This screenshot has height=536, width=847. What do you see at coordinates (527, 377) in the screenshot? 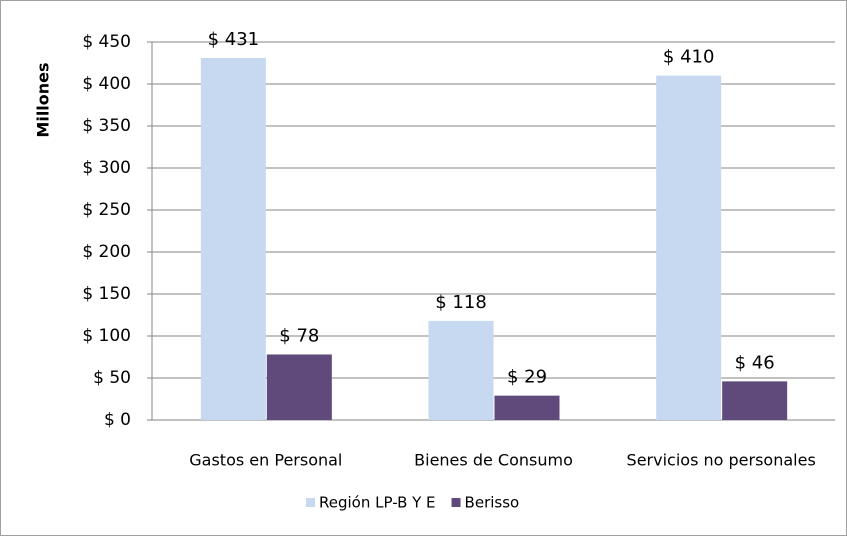
I see `value-label: $ 29` at bounding box center [527, 377].